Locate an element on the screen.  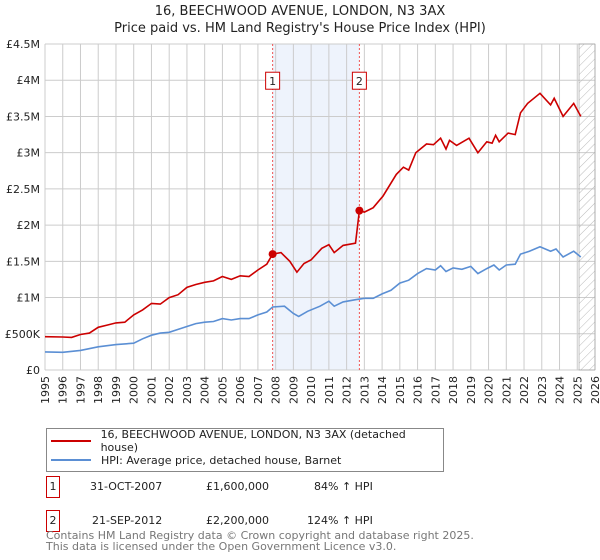
x-tick-label: 2016 is located at coordinates (418, 390).